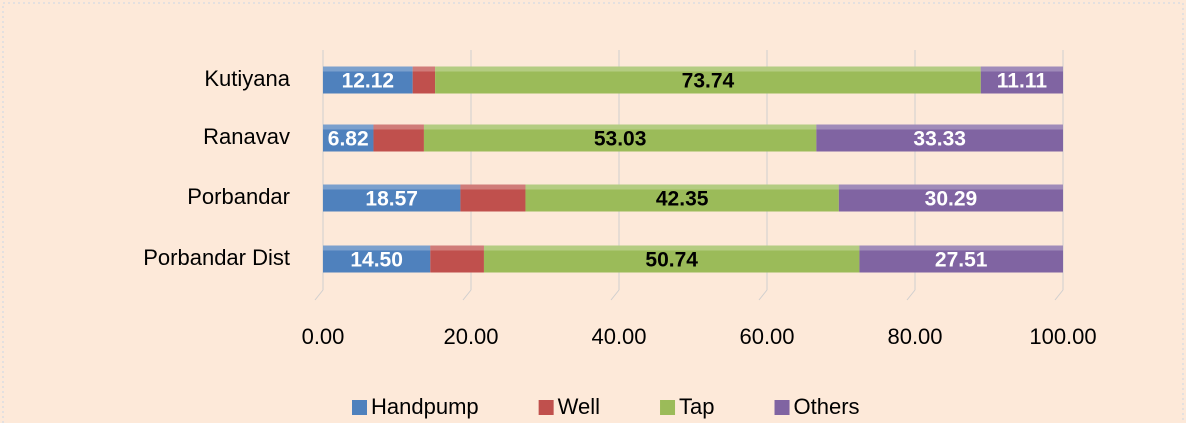  Describe the element at coordinates (216, 257) in the screenshot. I see `category-label: Porbandar Dist` at that location.